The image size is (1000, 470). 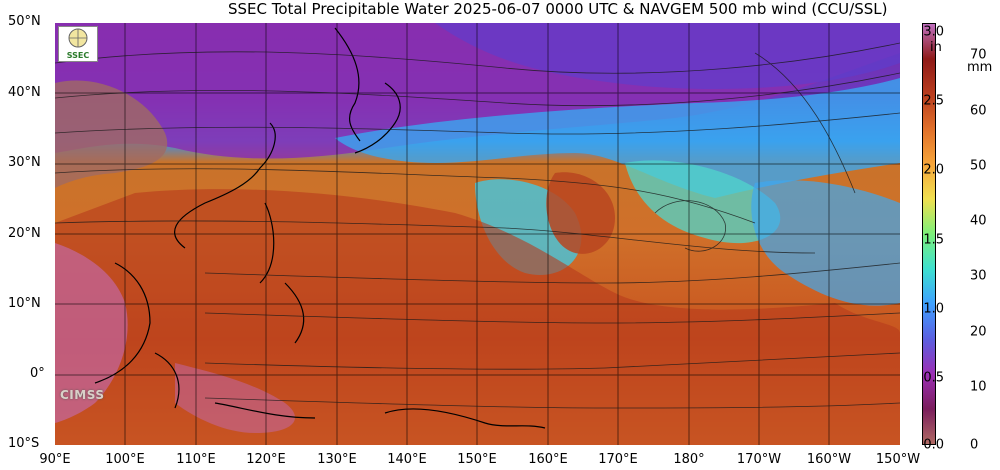 I want to click on colorbar-mm-tick: 50, so click(x=978, y=166).